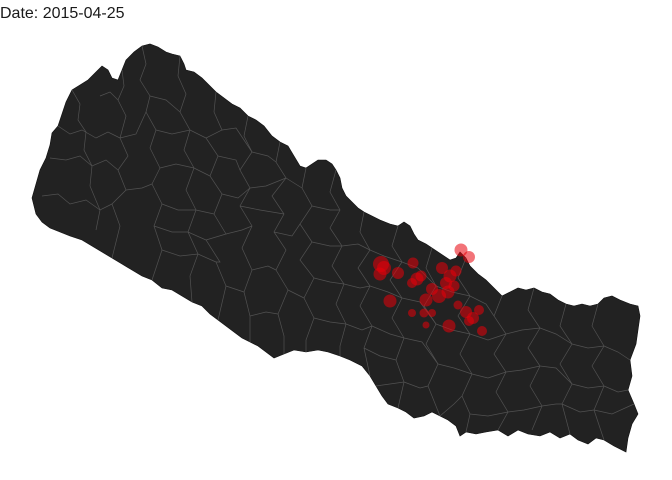 The image size is (672, 480). I want to click on event-markers, so click(430, 289).